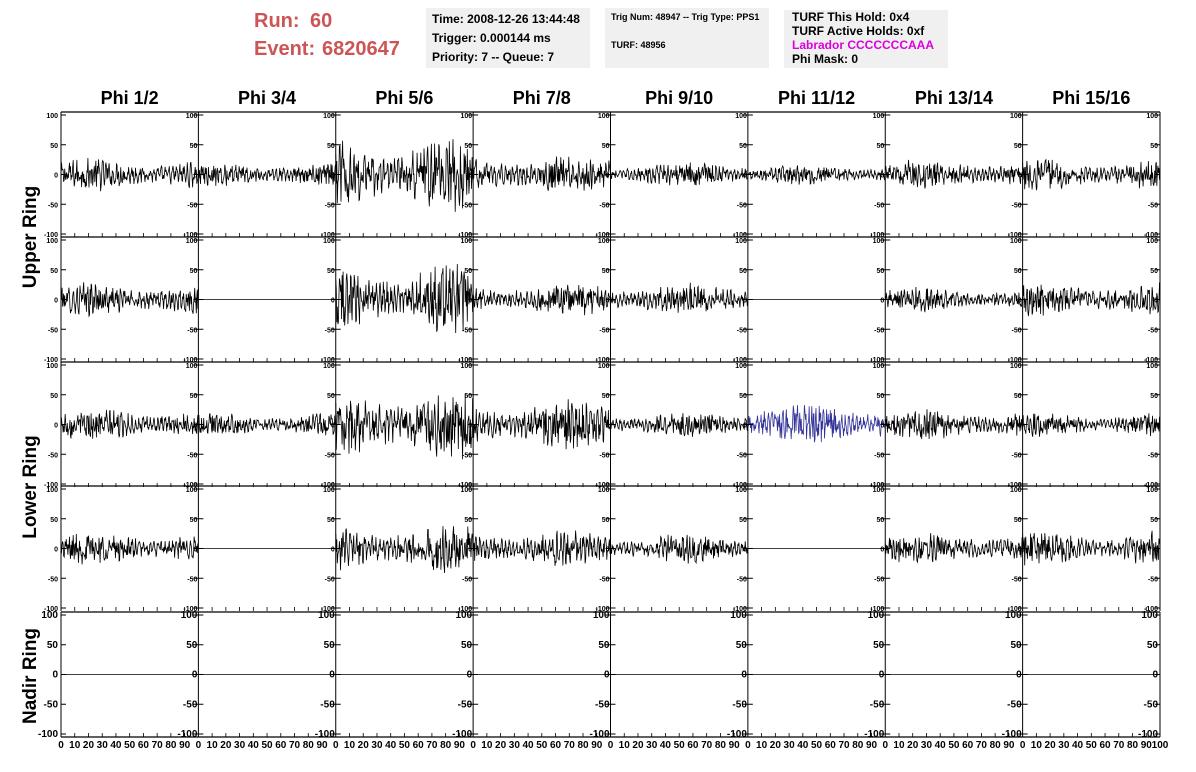  Describe the element at coordinates (335, 37) in the screenshot. I see `run-event-box: Run: 60 Event: 6820647` at that location.